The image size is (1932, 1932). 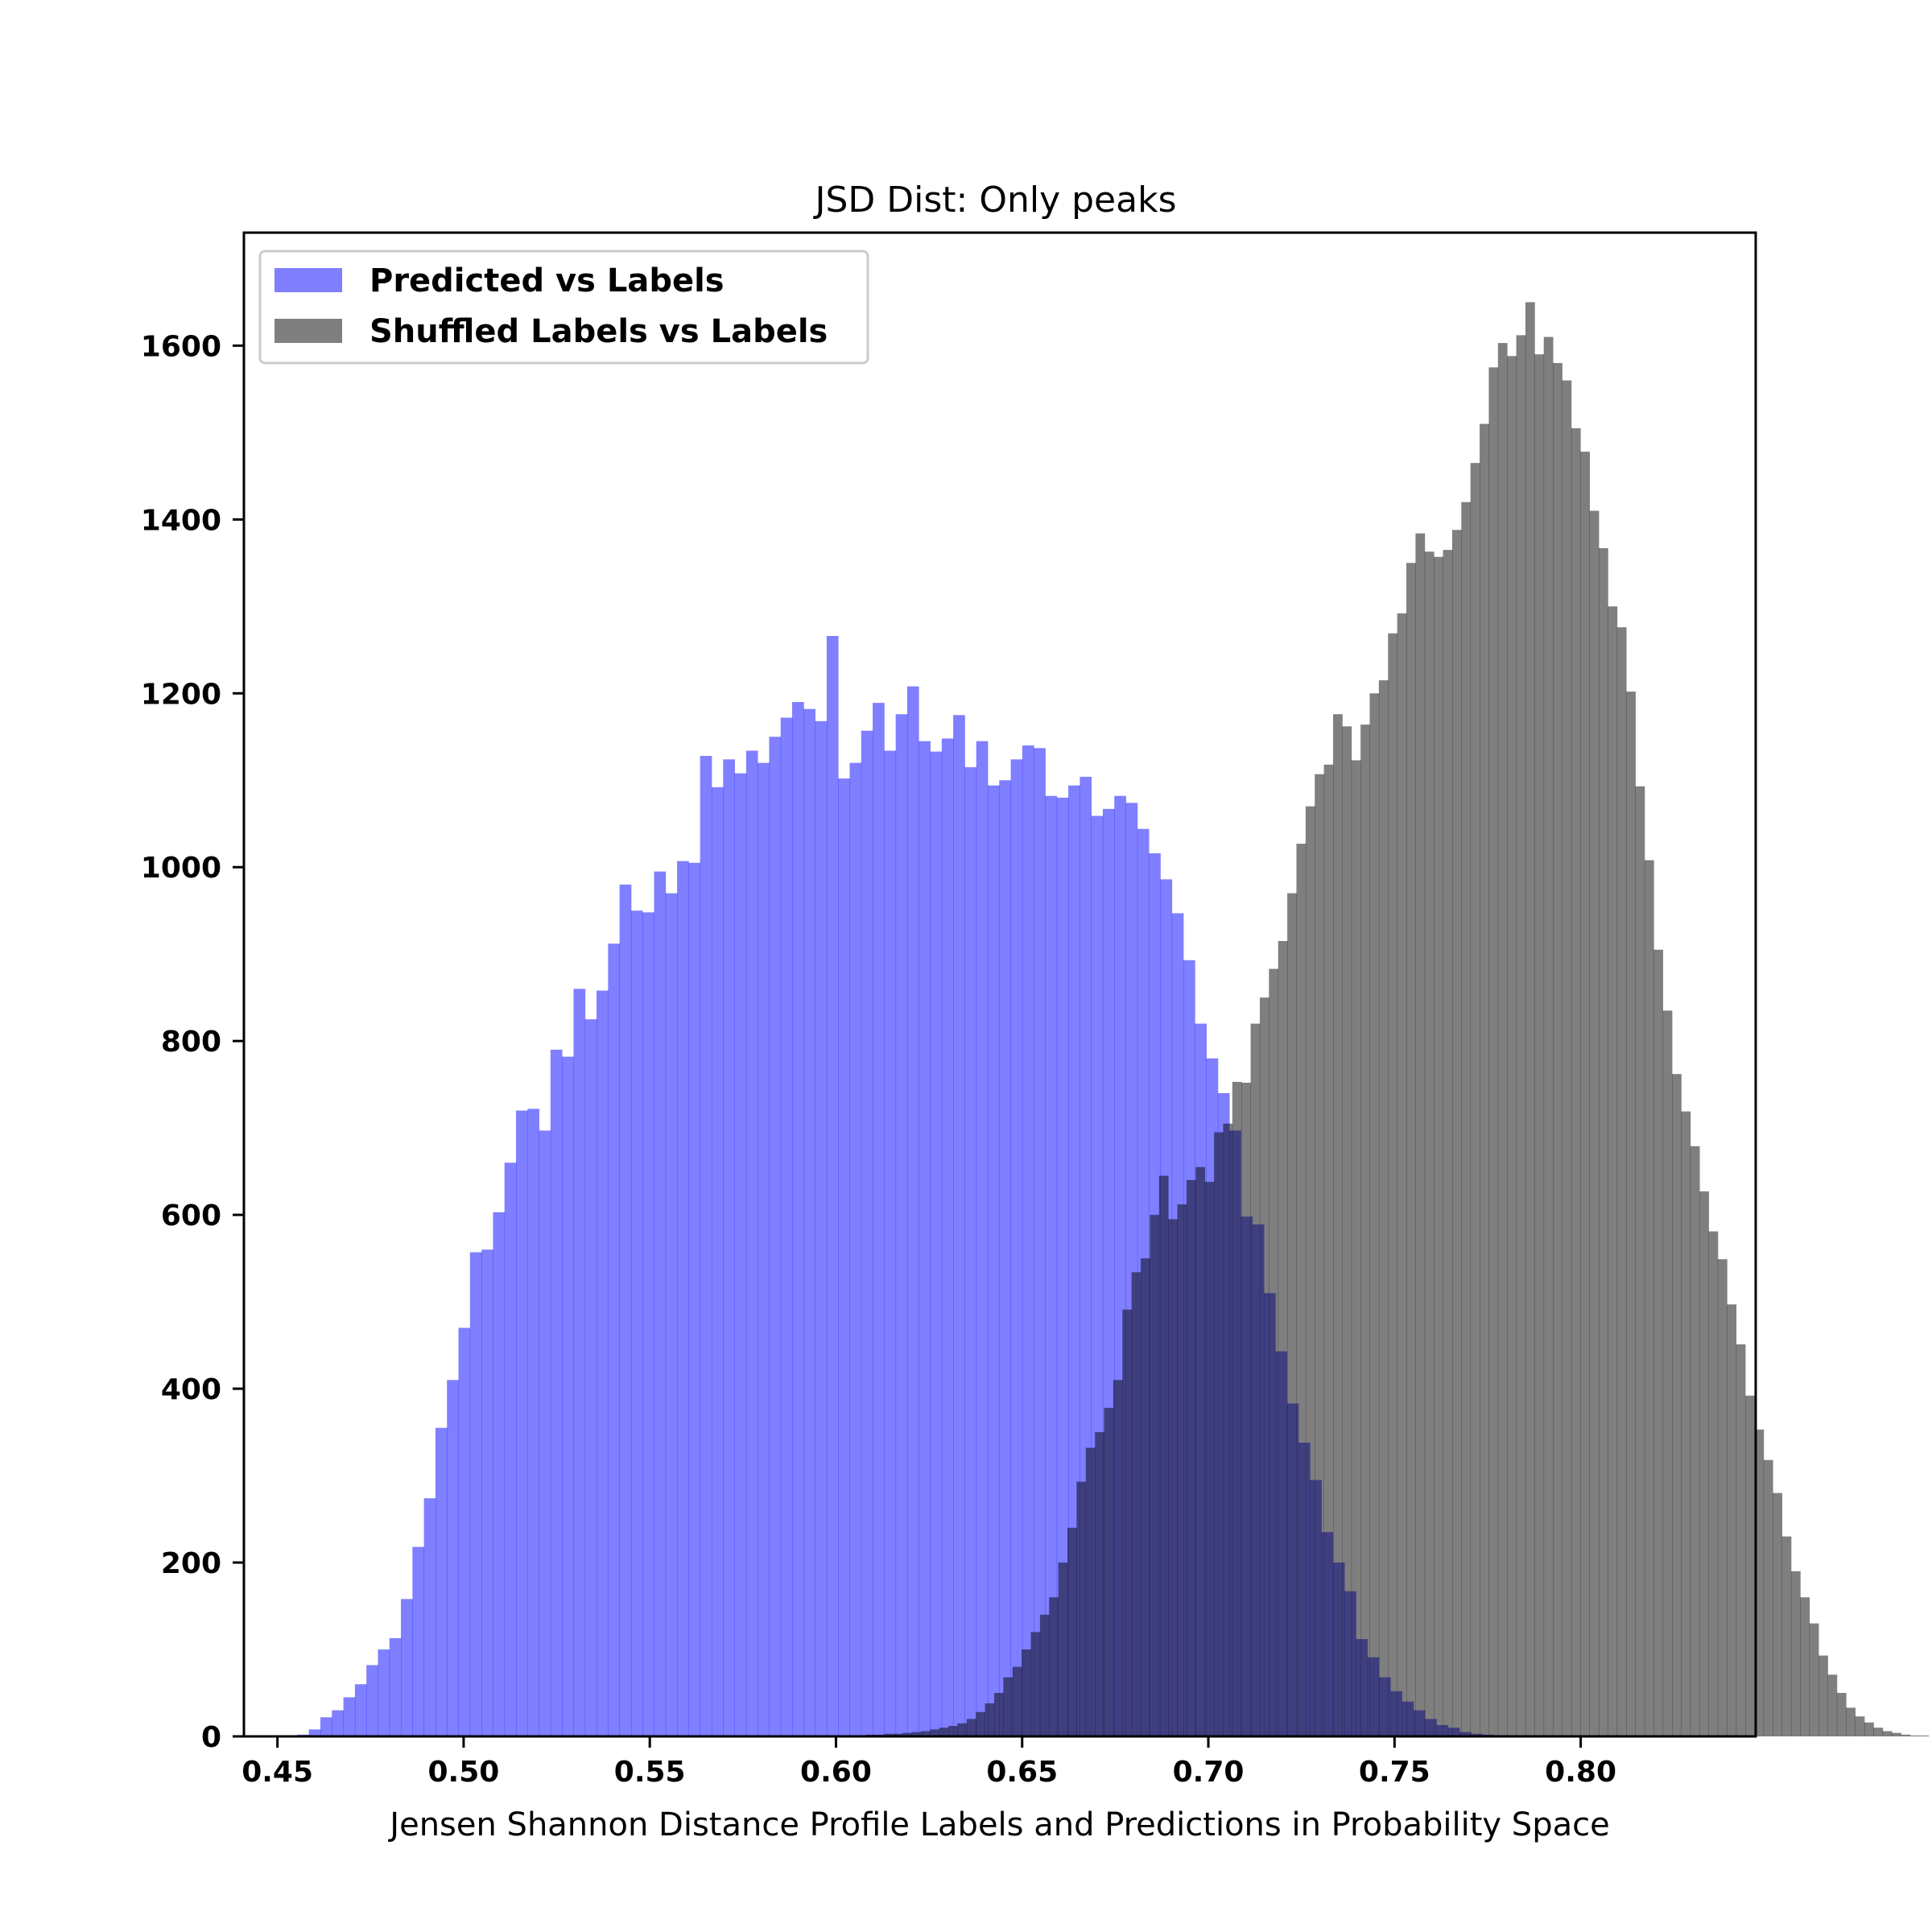 What do you see at coordinates (1022, 1772) in the screenshot?
I see `x-tick-label: 0.65` at bounding box center [1022, 1772].